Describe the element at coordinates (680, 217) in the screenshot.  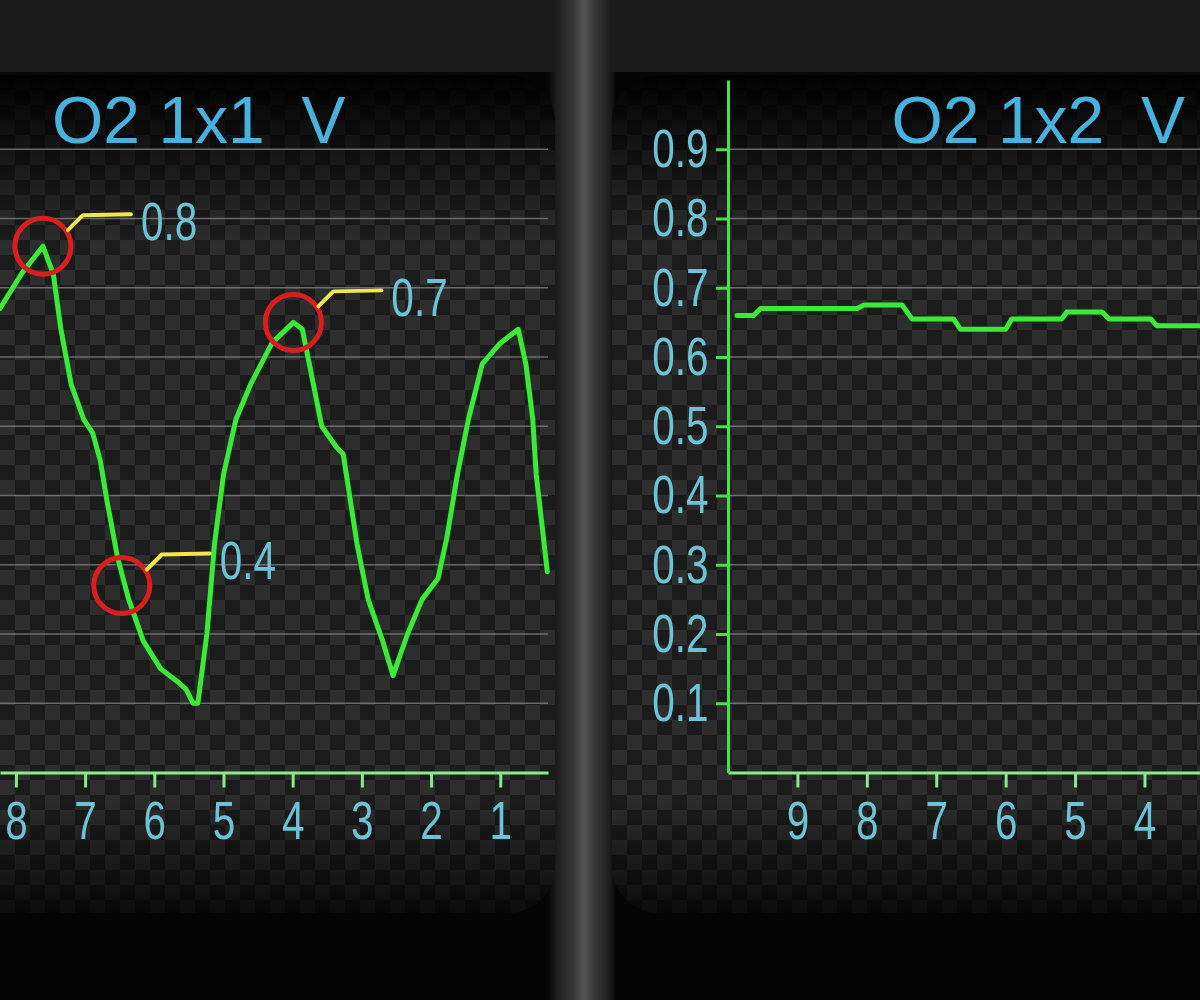
I see `y-tick-label: 0.8` at that location.